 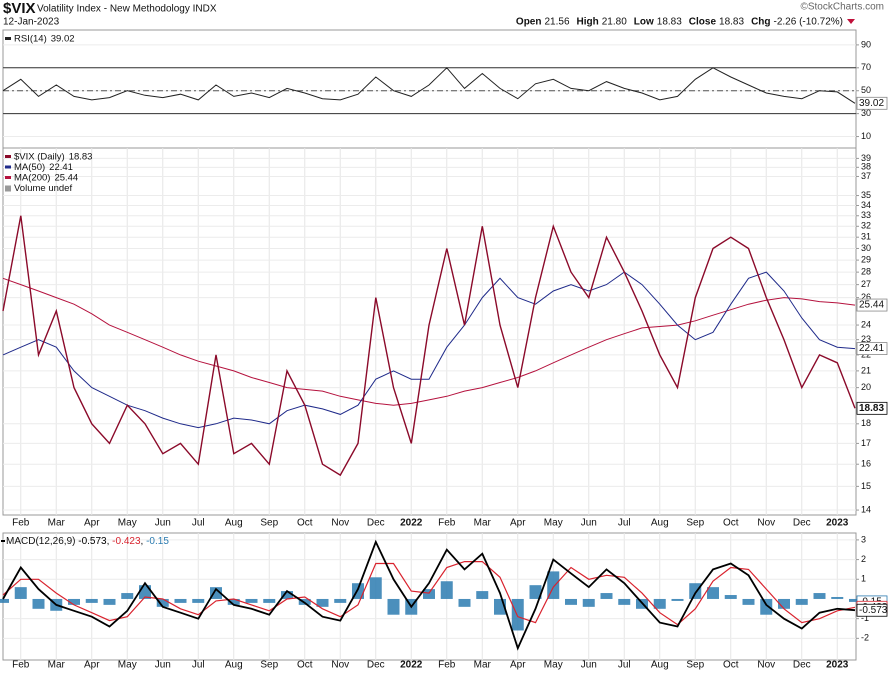 I want to click on y-tick-label: 20, so click(x=866, y=387).